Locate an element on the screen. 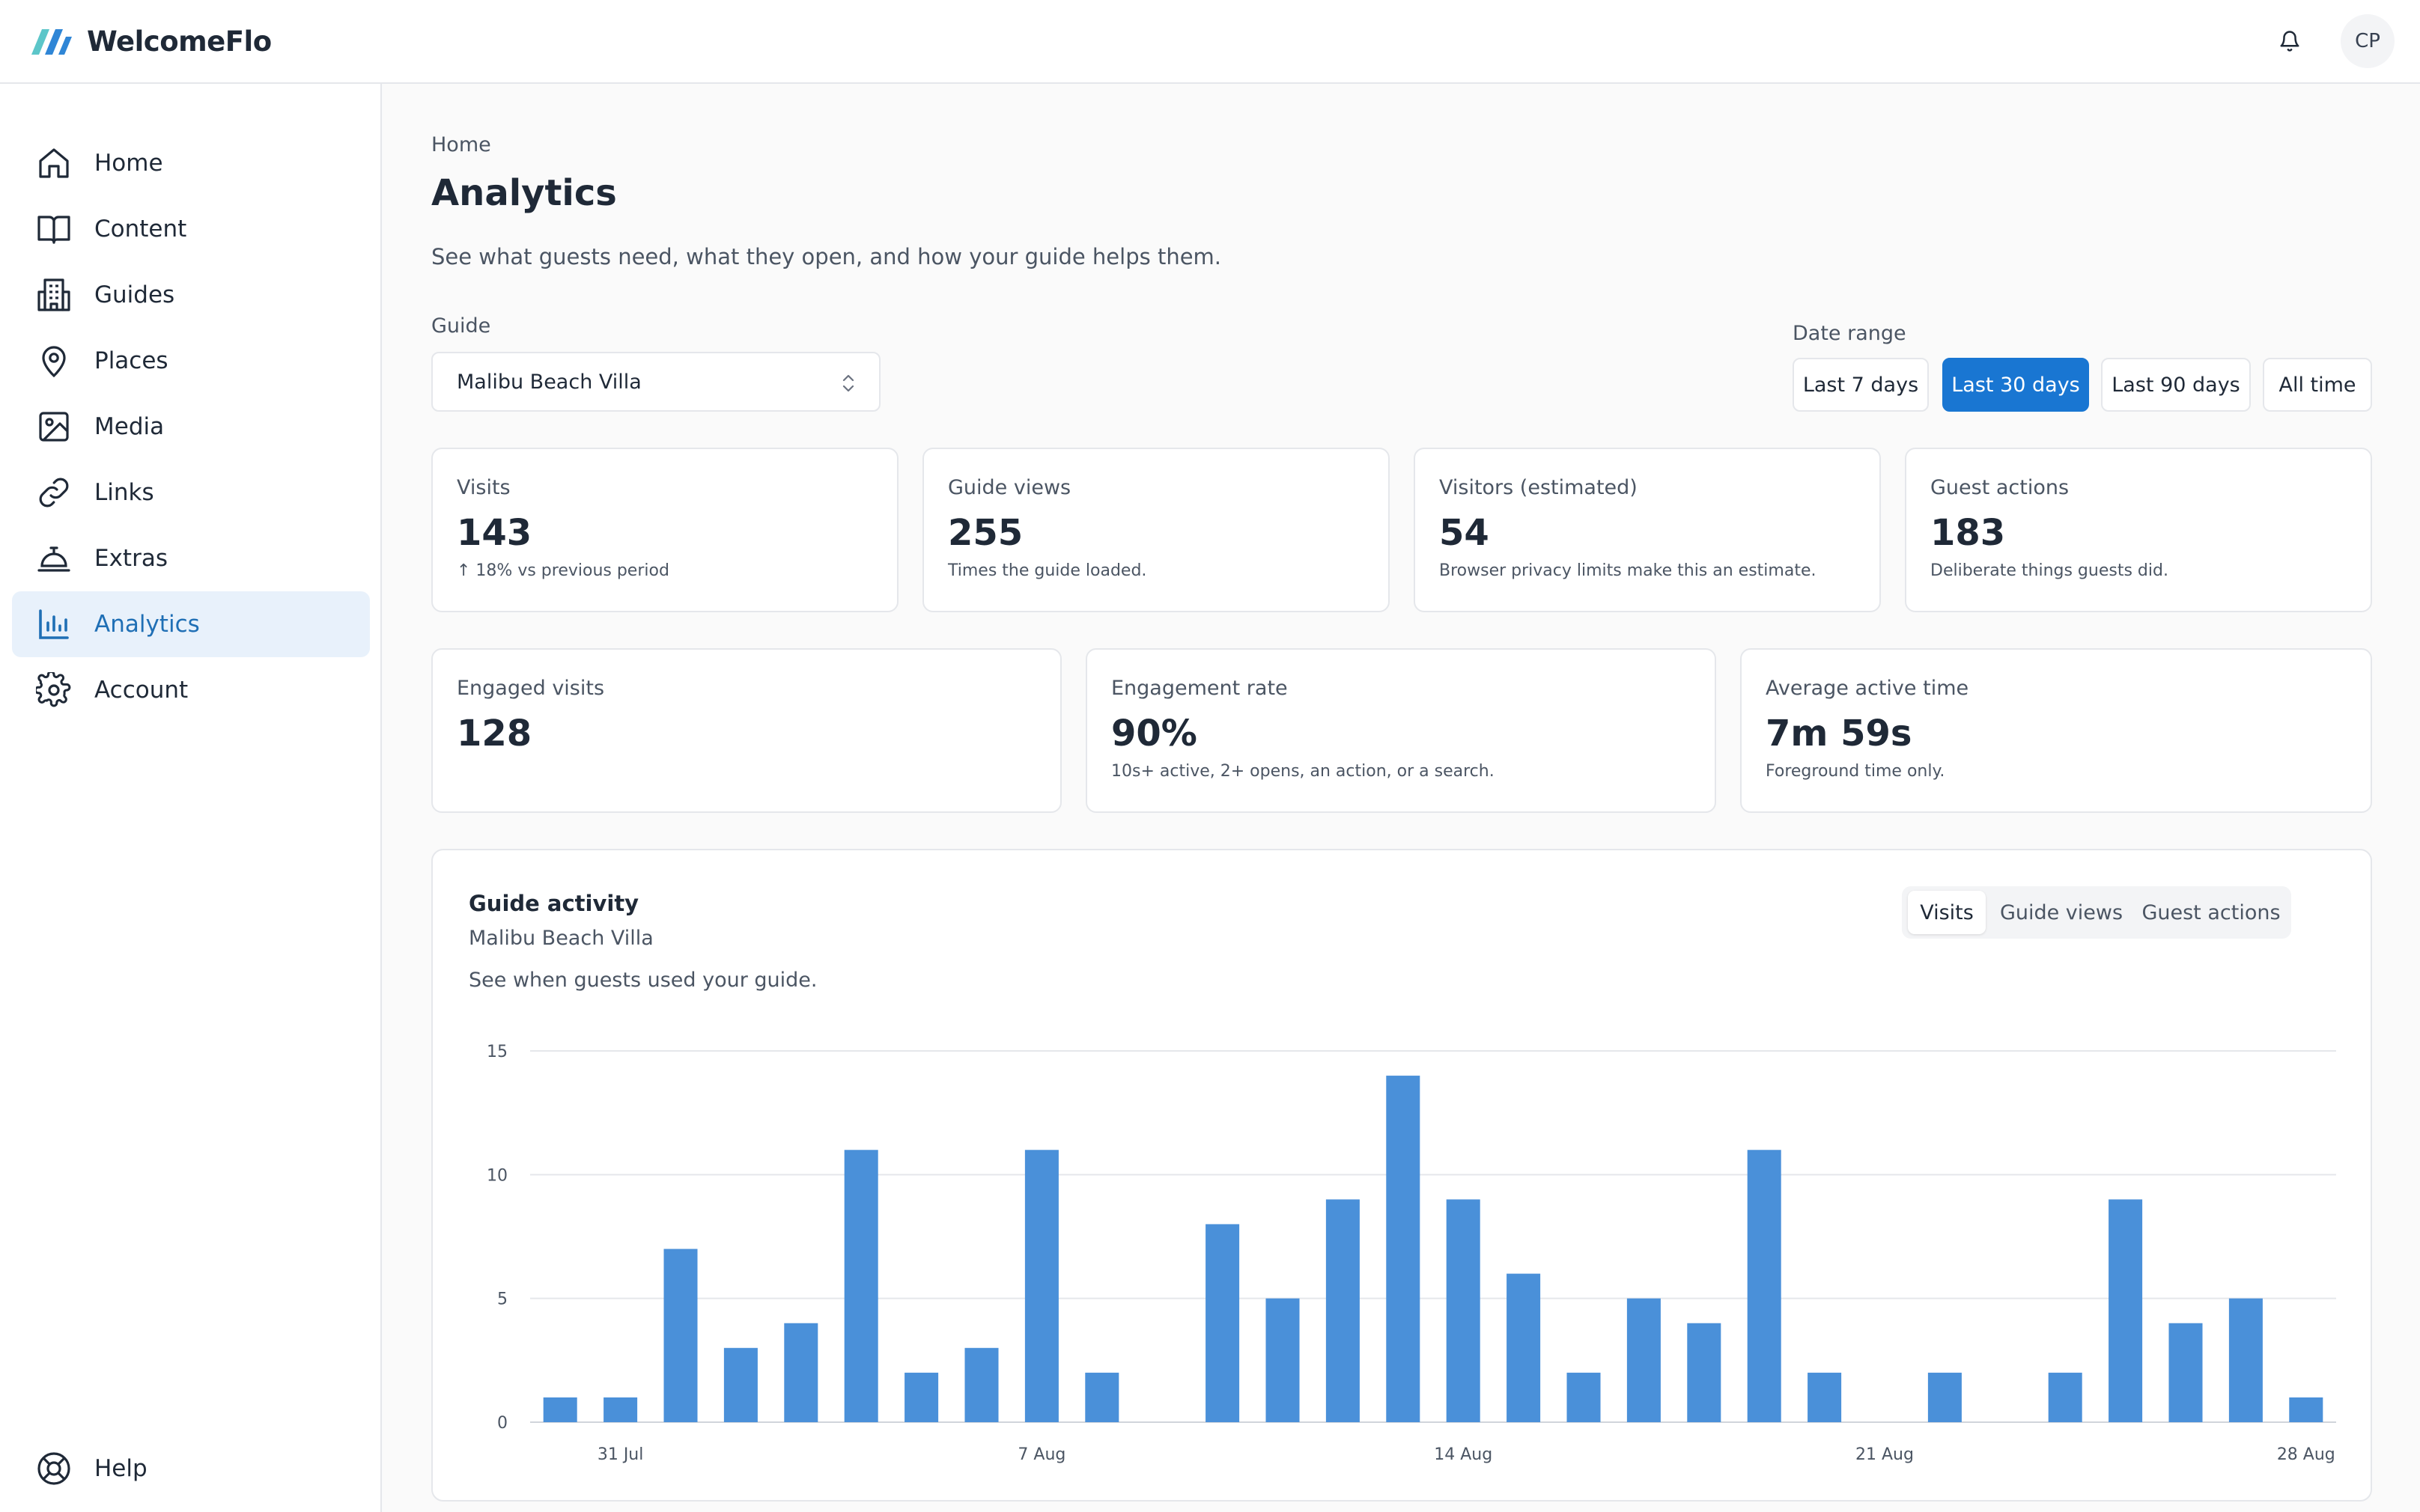  breadcrumb: Home is located at coordinates (461, 144).